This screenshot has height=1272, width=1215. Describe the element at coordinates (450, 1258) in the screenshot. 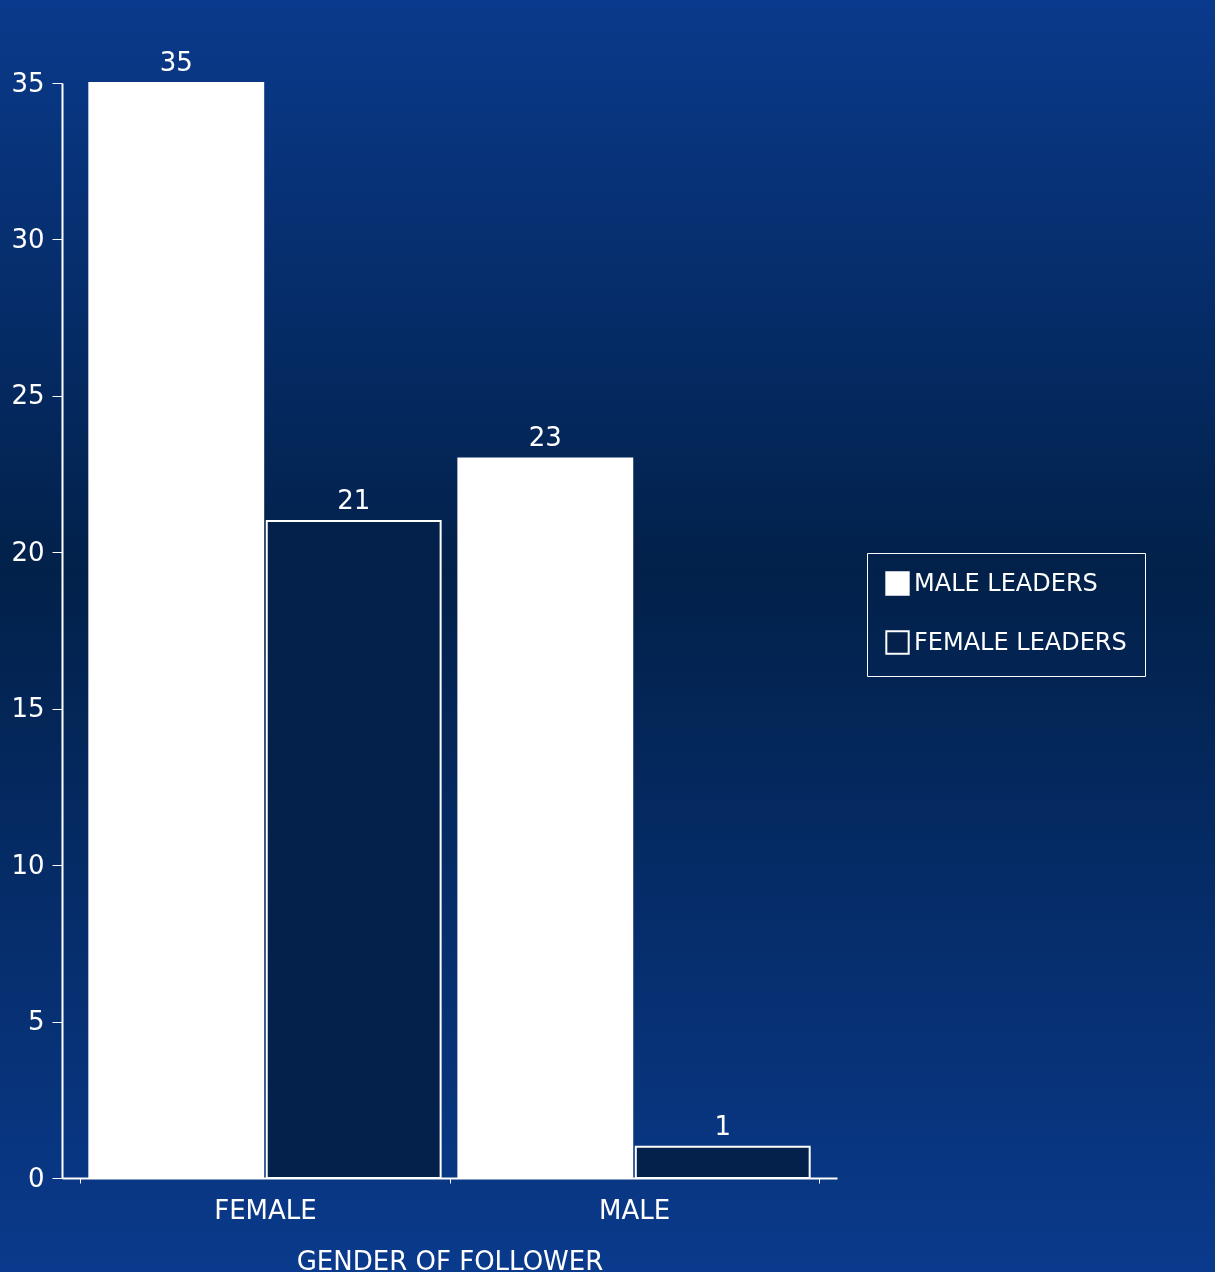

I see `x-axis-title: GENDER OF FOLLOWER` at that location.